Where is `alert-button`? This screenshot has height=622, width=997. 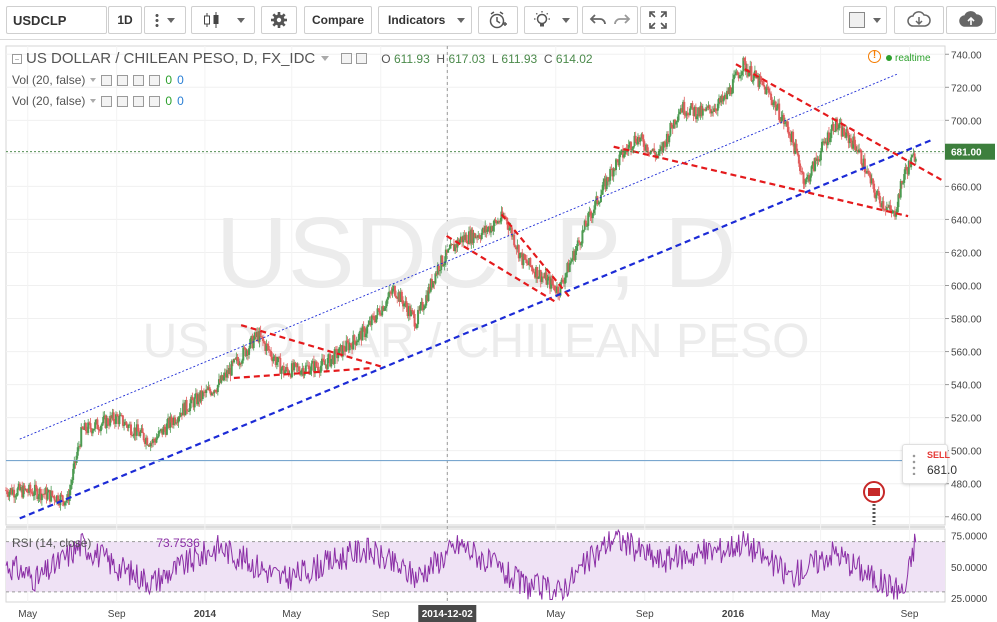
alert-button is located at coordinates (498, 20).